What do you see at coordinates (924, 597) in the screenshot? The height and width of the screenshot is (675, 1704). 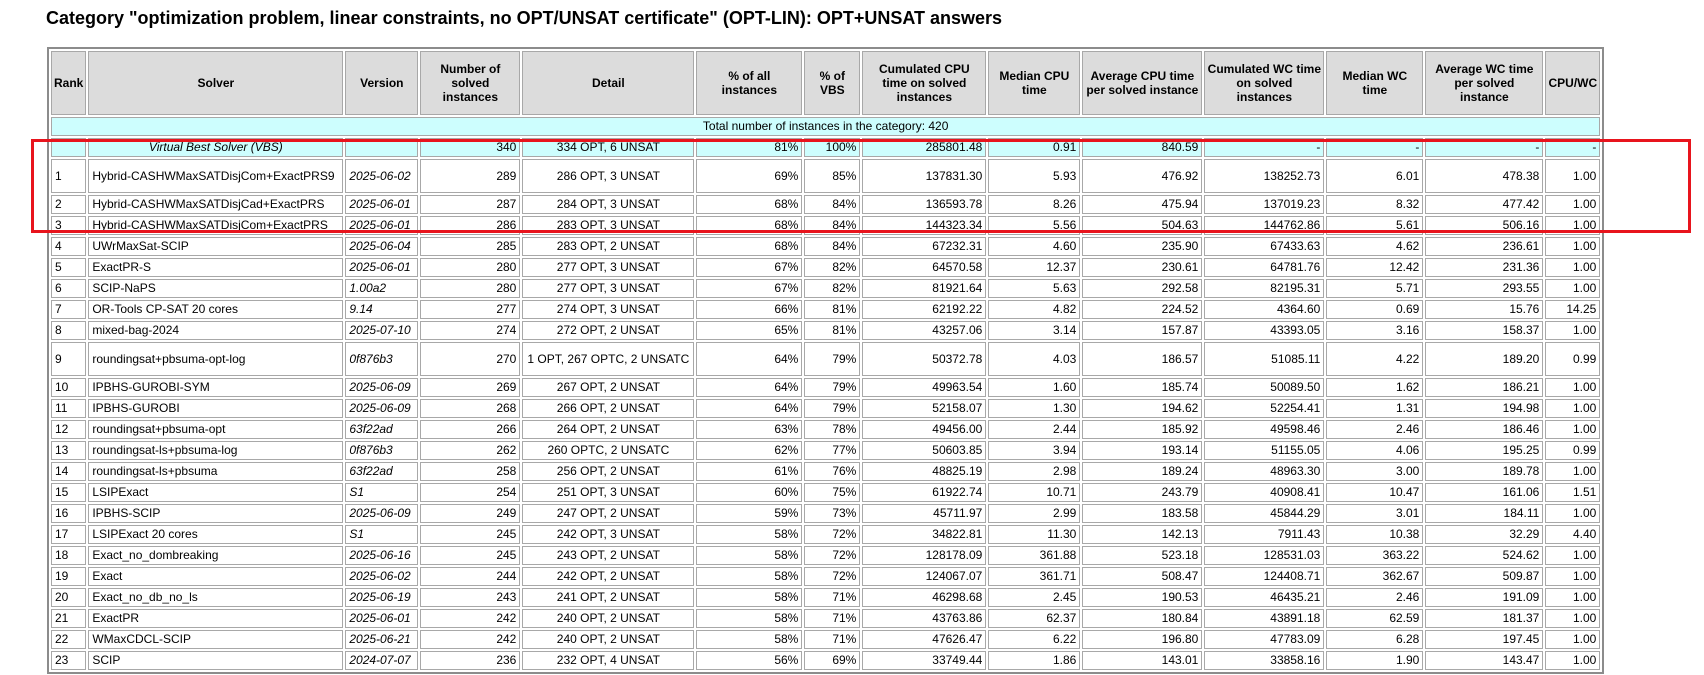 I see `cell-cum-cpu: 46298.68` at bounding box center [924, 597].